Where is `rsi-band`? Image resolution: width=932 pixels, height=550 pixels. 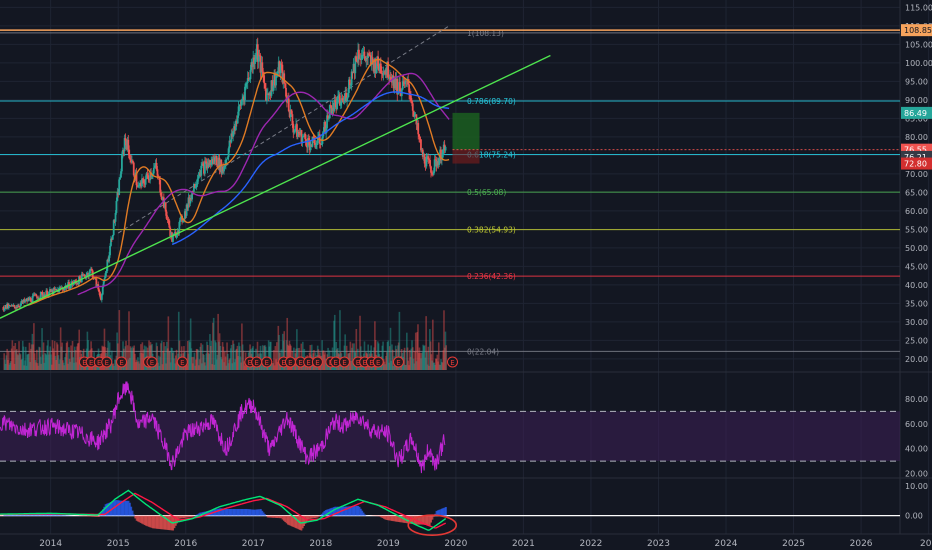
rsi-band is located at coordinates (450, 436).